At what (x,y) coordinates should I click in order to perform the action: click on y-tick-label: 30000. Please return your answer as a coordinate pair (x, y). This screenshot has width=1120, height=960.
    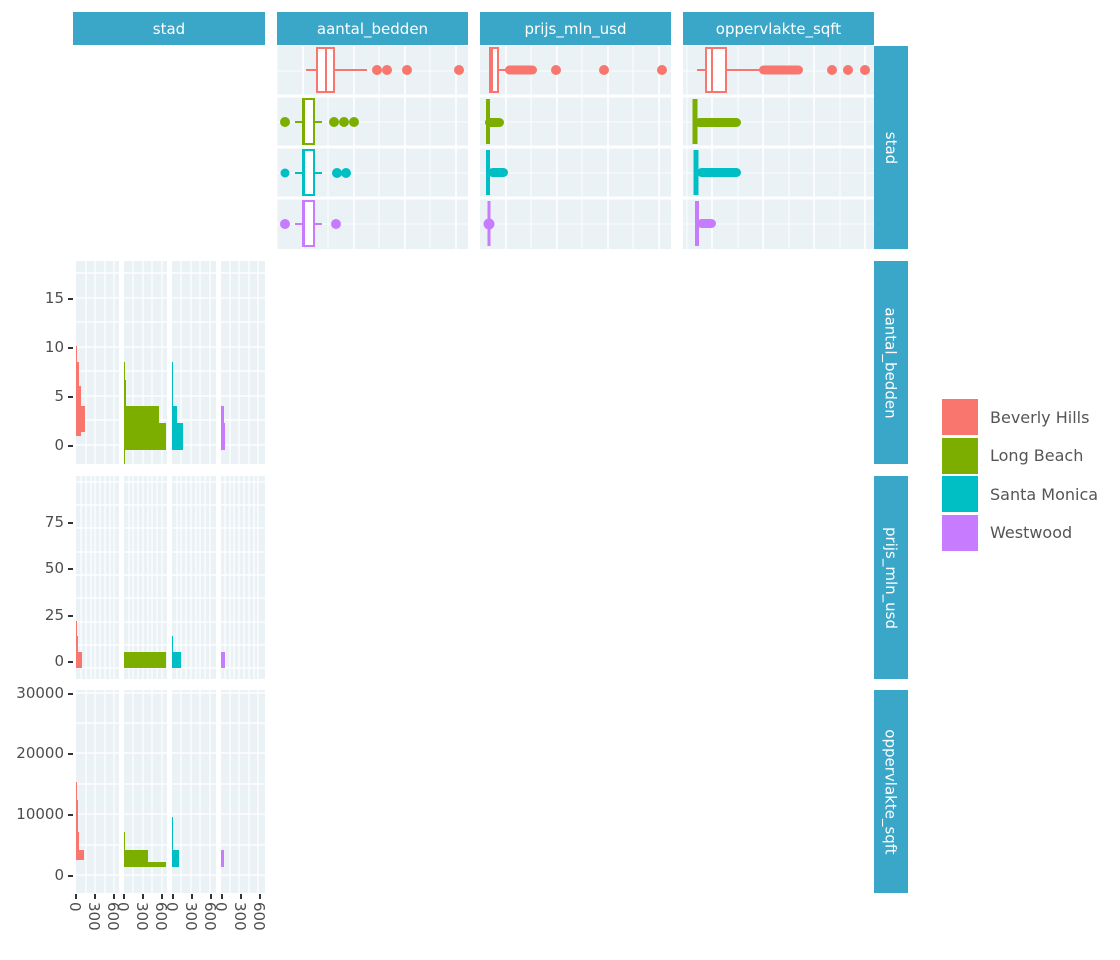
    Looking at the image, I should click on (40, 693).